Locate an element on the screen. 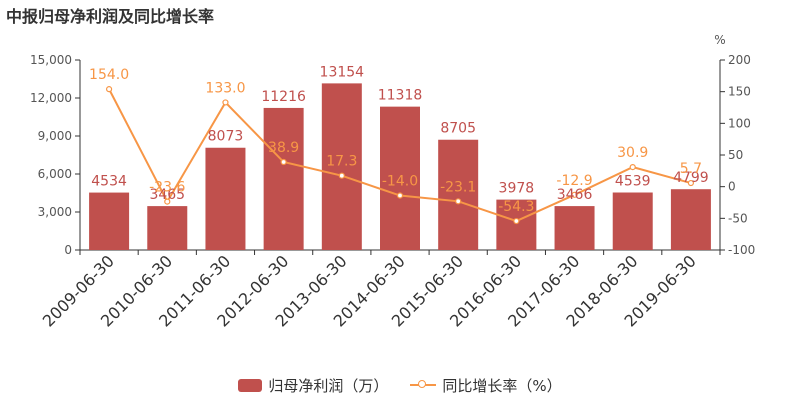 This screenshot has height=400, width=800. legend-bar-label: 归母净利润（万） is located at coordinates (328, 385).